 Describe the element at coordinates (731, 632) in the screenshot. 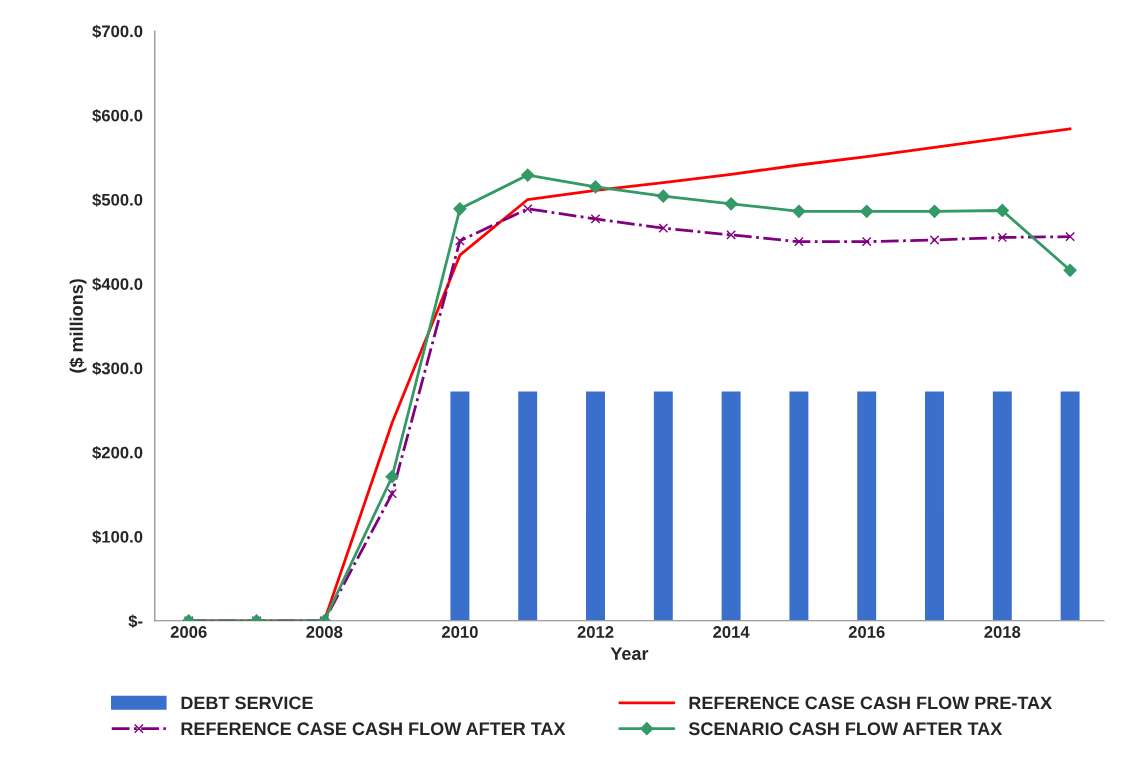

I see `x-tick-label: 2014` at that location.